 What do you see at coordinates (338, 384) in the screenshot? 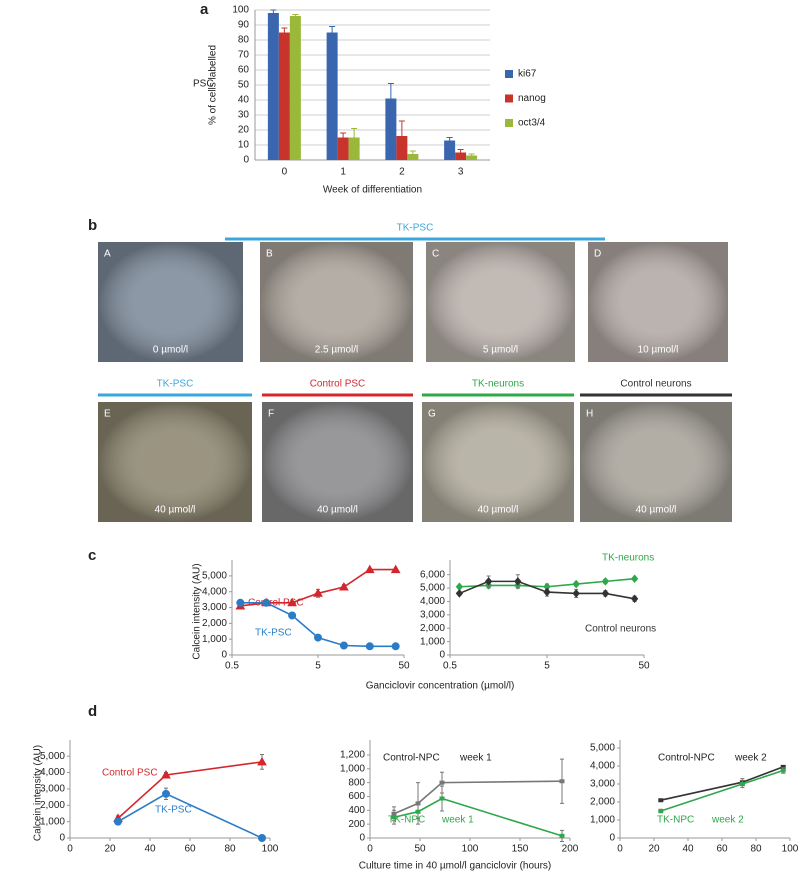
I see `group-label: Control PSC` at bounding box center [338, 384].